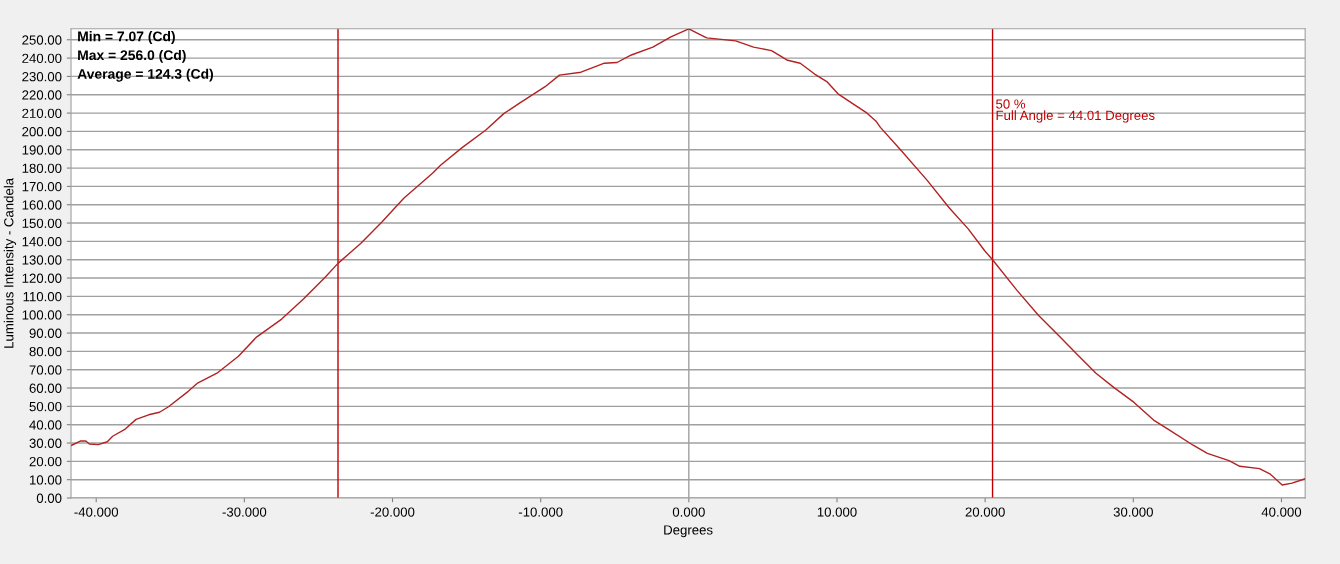 The height and width of the screenshot is (564, 1340). Describe the element at coordinates (45, 388) in the screenshot. I see `y-tick-label: 60.00` at that location.